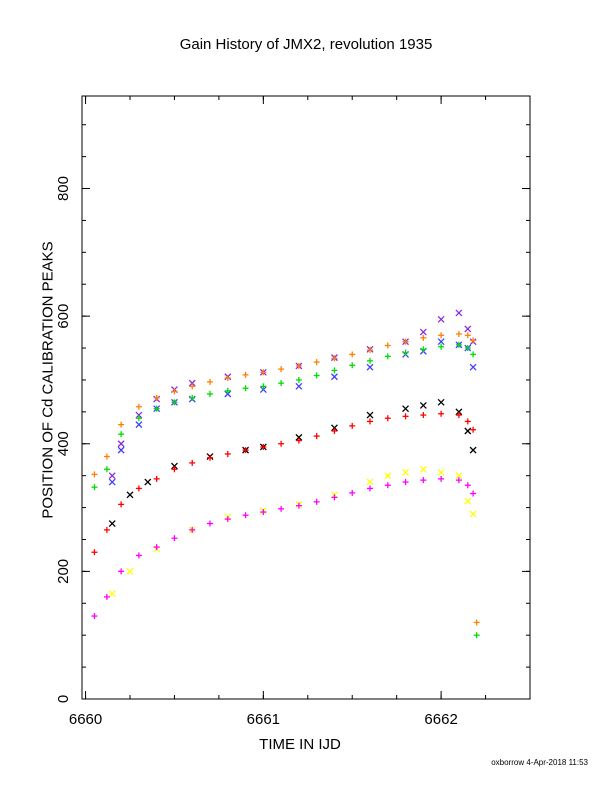 The image size is (612, 792). I want to click on y-tick-label: 200, so click(63, 571).